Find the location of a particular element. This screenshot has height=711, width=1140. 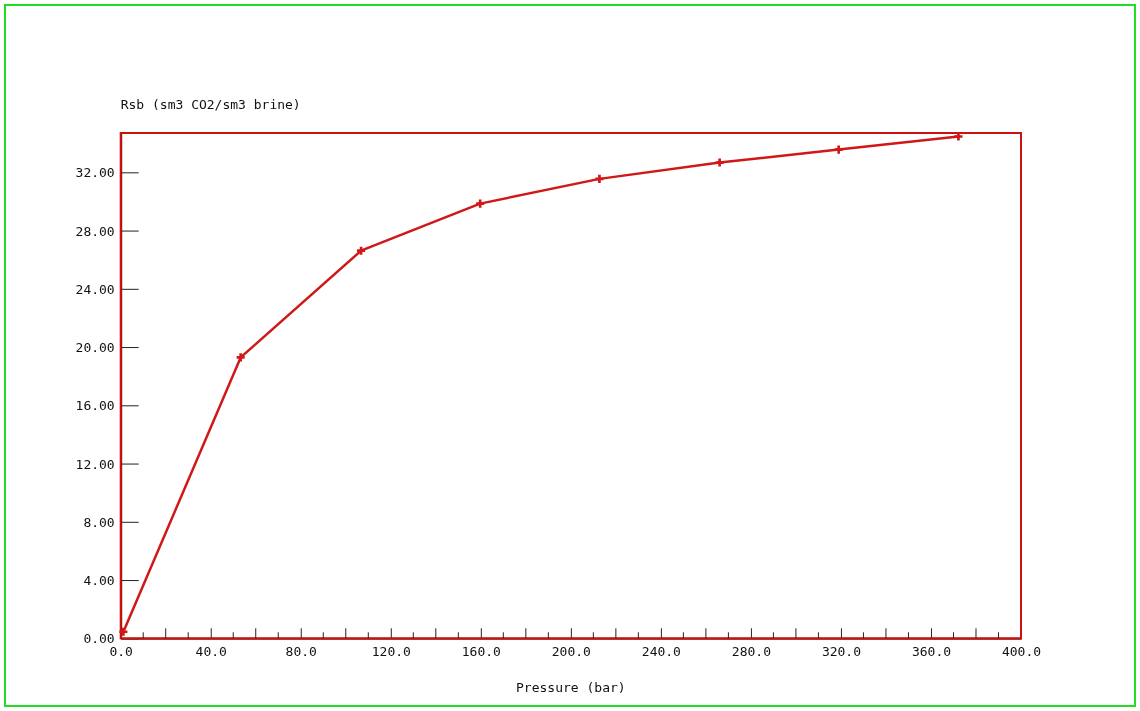

x-tick-label: 80.0 is located at coordinates (301, 651).